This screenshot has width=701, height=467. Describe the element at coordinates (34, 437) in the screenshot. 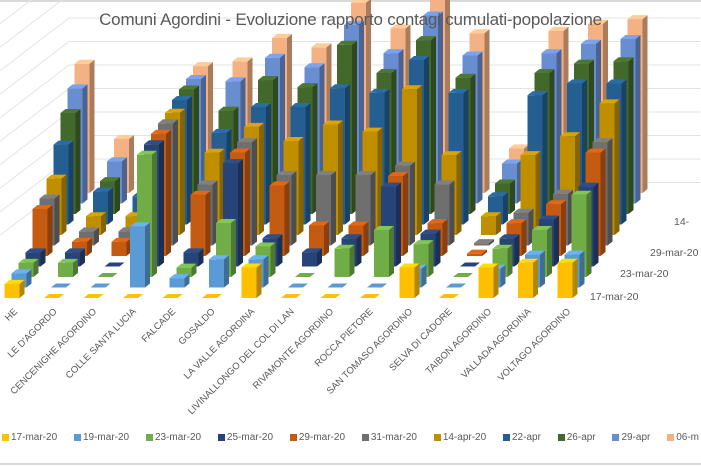

I see `legend-label: 17-mar-20` at that location.